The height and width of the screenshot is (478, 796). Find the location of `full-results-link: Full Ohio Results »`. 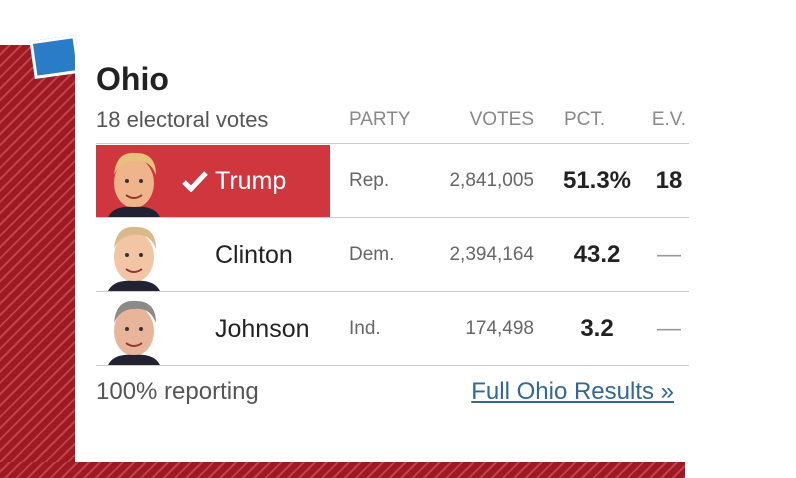

full-results-link: Full Ohio Results » is located at coordinates (572, 391).